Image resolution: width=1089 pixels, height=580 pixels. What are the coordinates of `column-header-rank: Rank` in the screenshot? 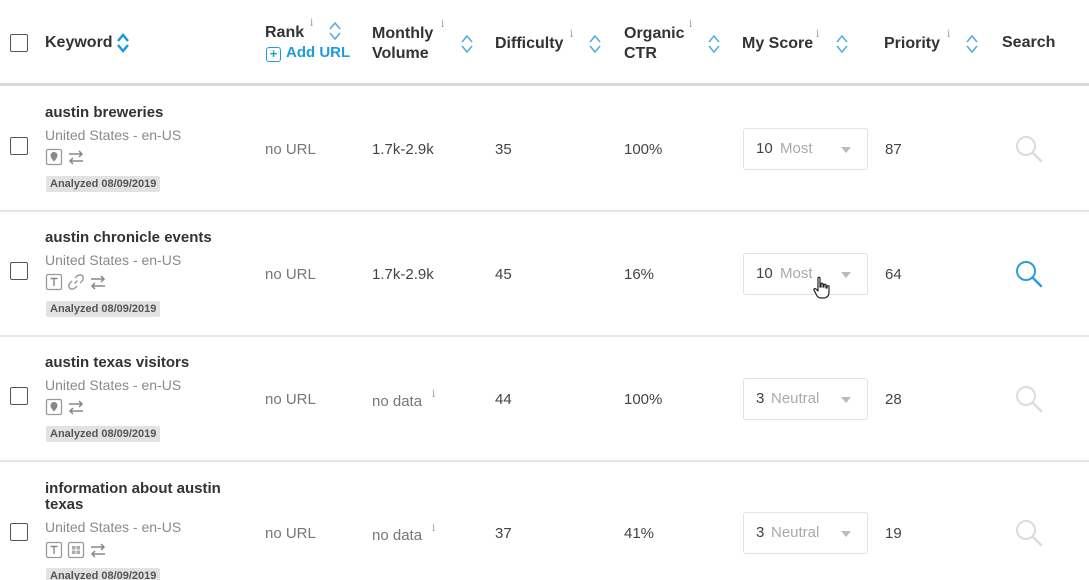 It's located at (284, 33).